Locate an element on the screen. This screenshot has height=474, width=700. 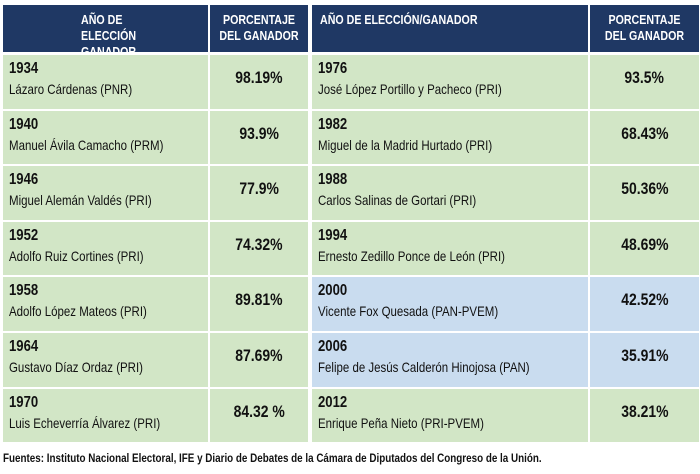
year-line: 1952 is located at coordinates (108, 236).